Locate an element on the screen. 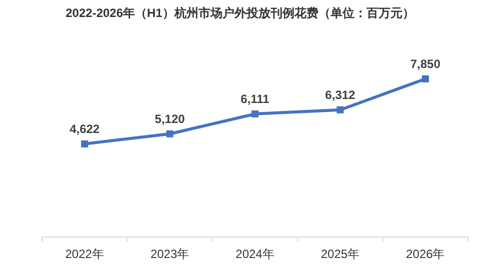  data-label: 6,111 is located at coordinates (255, 99).